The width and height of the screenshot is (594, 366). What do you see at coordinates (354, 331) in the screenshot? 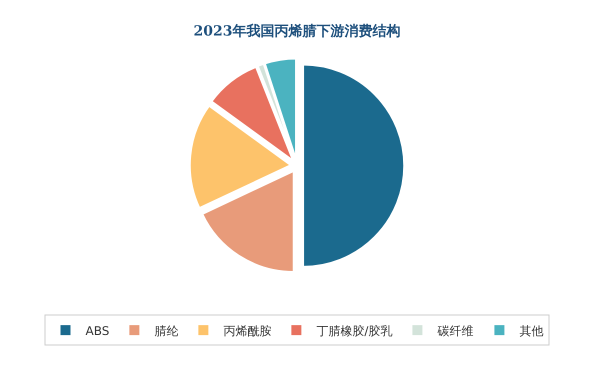
I see `legend-label: 丁腈橡胶/胶乳` at bounding box center [354, 331].